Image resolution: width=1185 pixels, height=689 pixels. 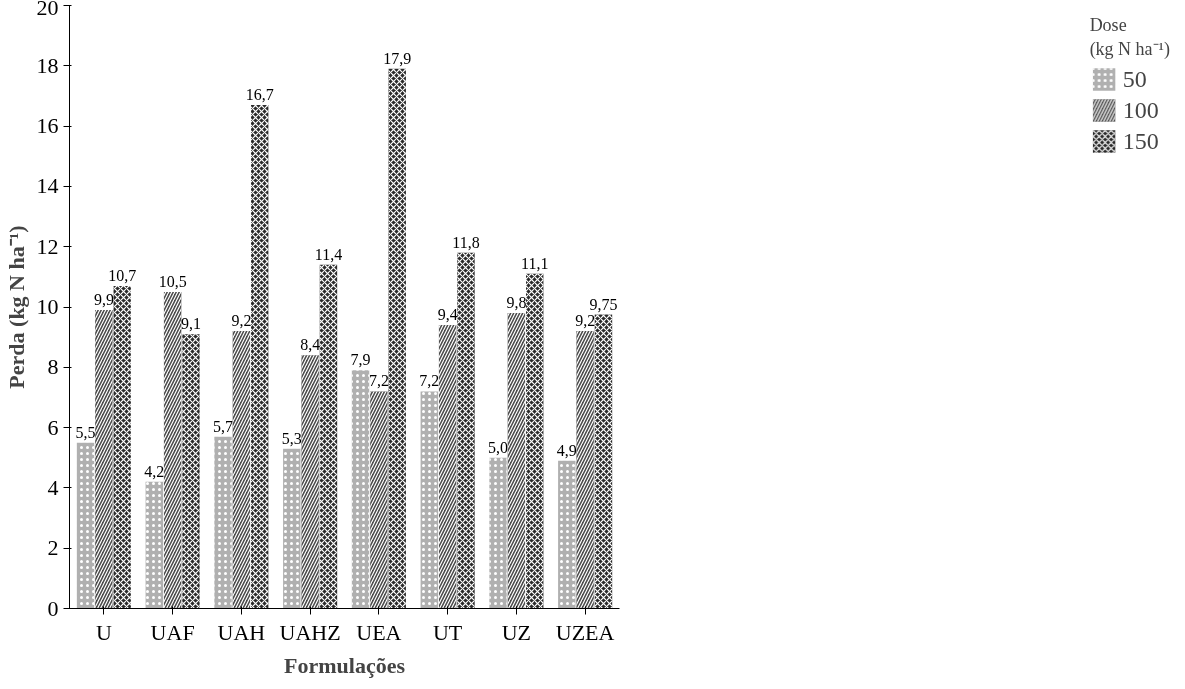 I want to click on legend-title: Dose (kg N ha⁻¹), so click(x=1129, y=37).